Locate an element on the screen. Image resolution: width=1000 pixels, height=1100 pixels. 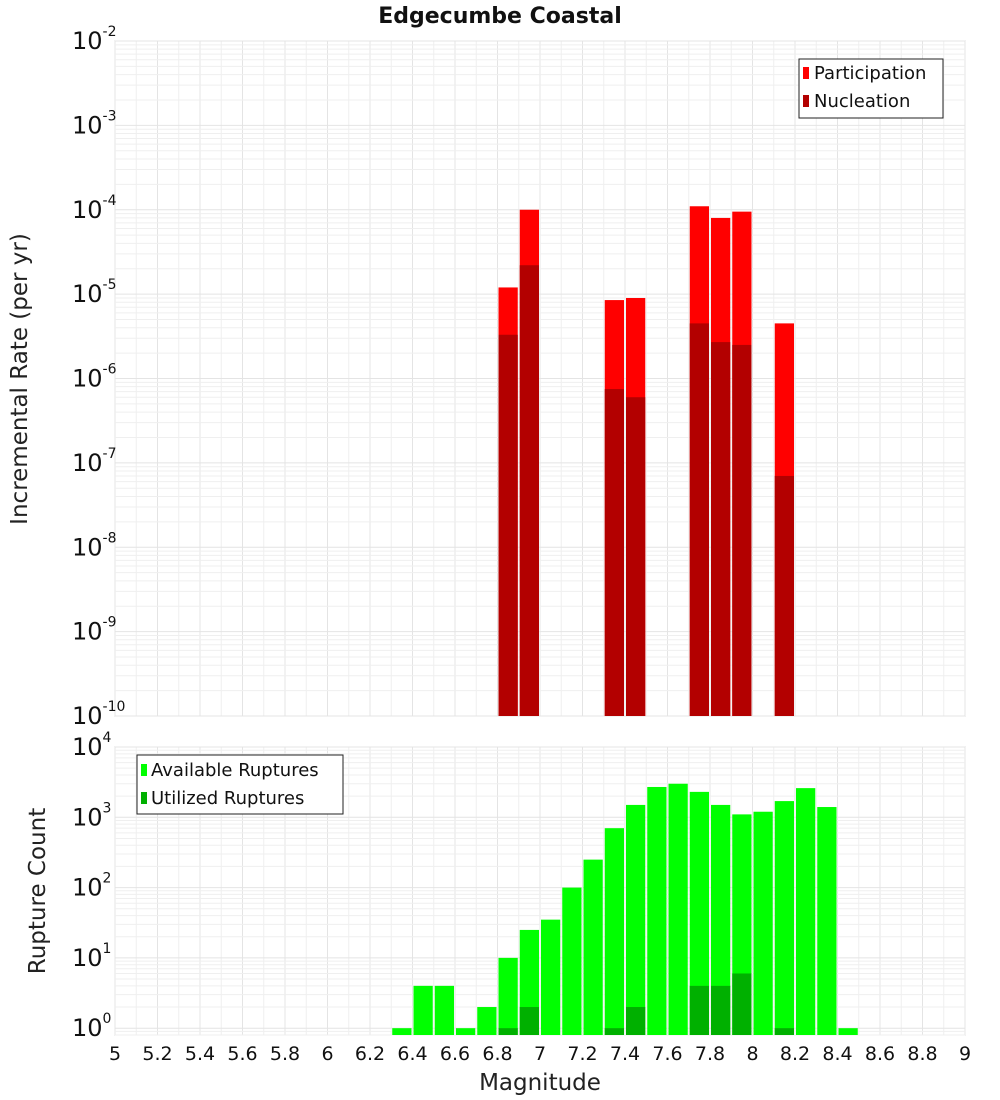
legend-swatch-utilized is located at coordinates (144, 798).